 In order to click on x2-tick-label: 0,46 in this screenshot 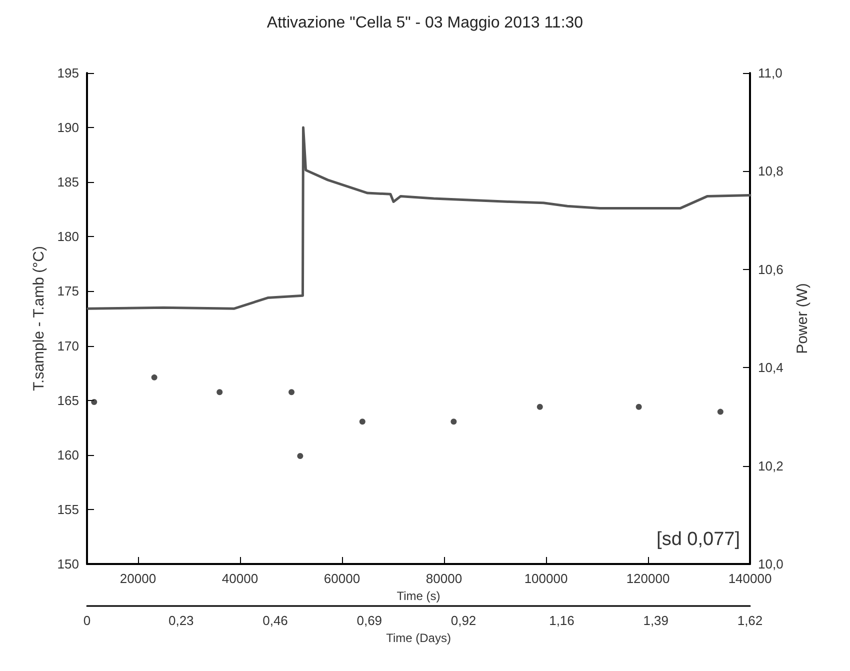, I will do `click(275, 620)`.